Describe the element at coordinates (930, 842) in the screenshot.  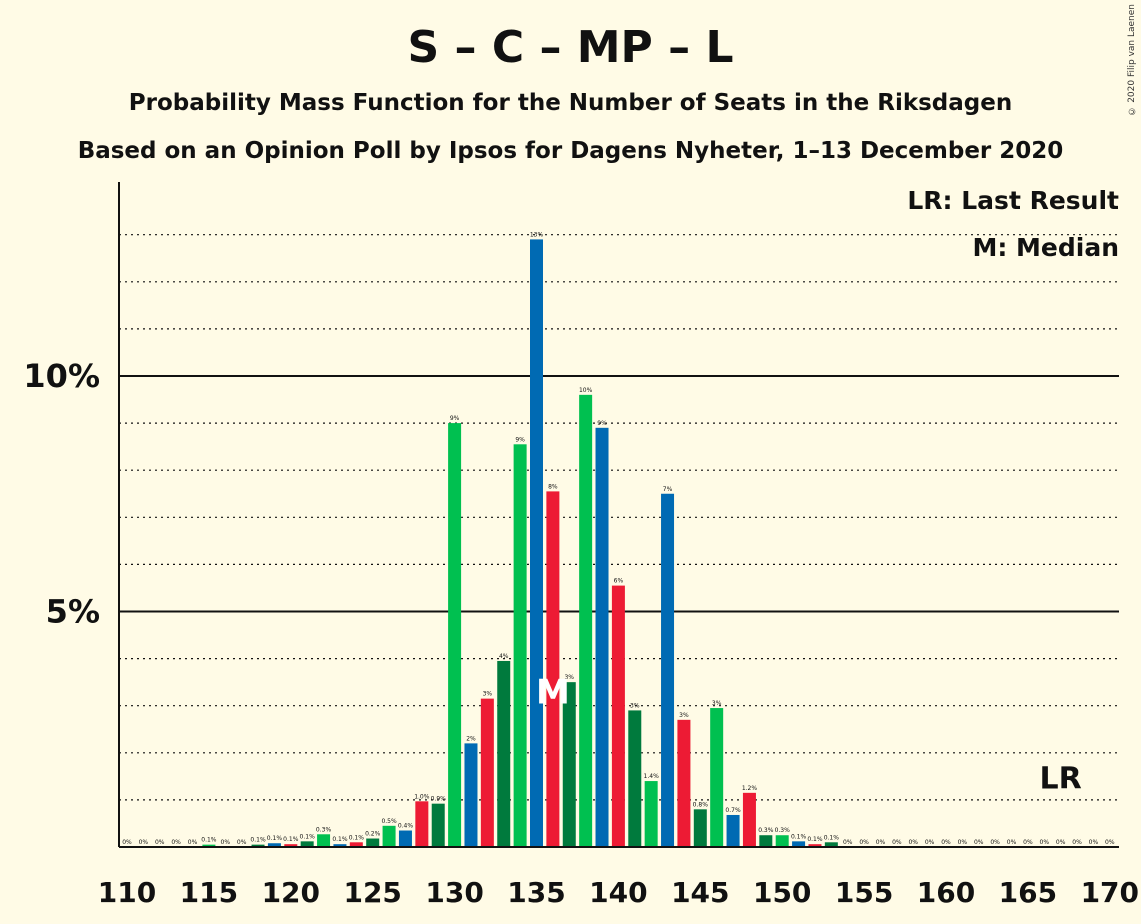
I see `data-label-seat-159: 0%` at that location.